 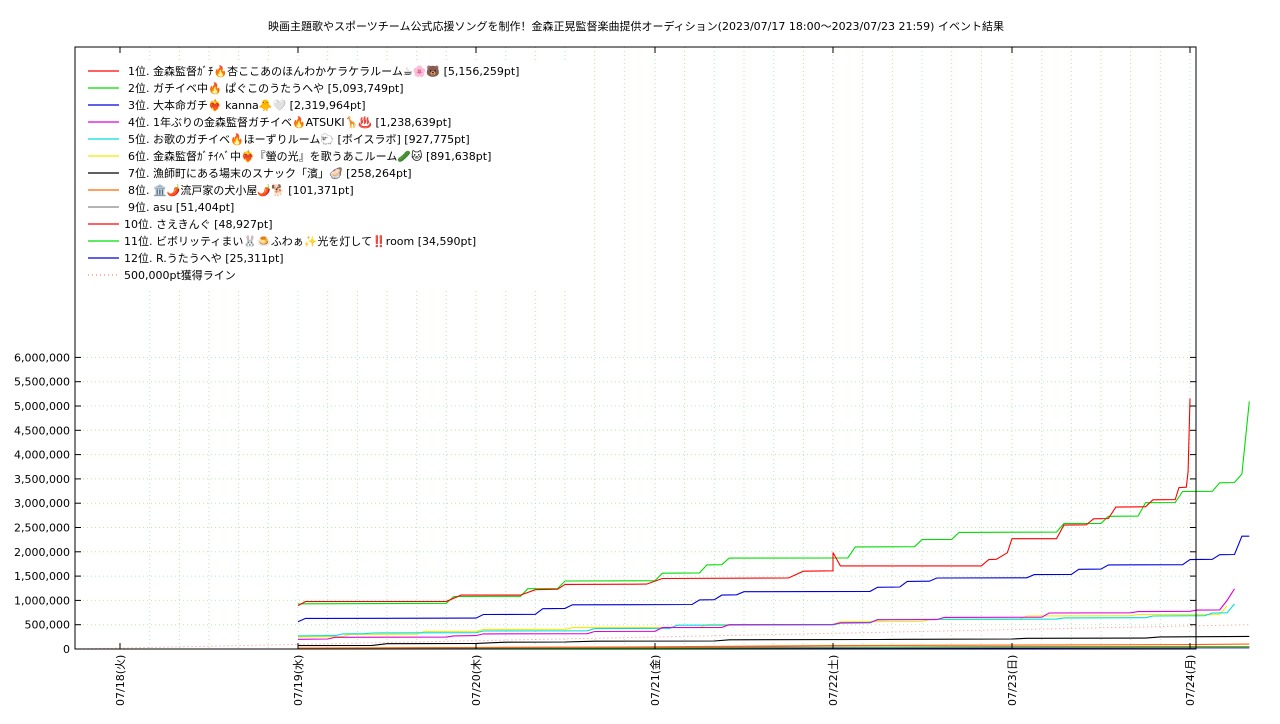 What do you see at coordinates (655, 680) in the screenshot?
I see `x-tick-label: 07/21(金)` at bounding box center [655, 680].